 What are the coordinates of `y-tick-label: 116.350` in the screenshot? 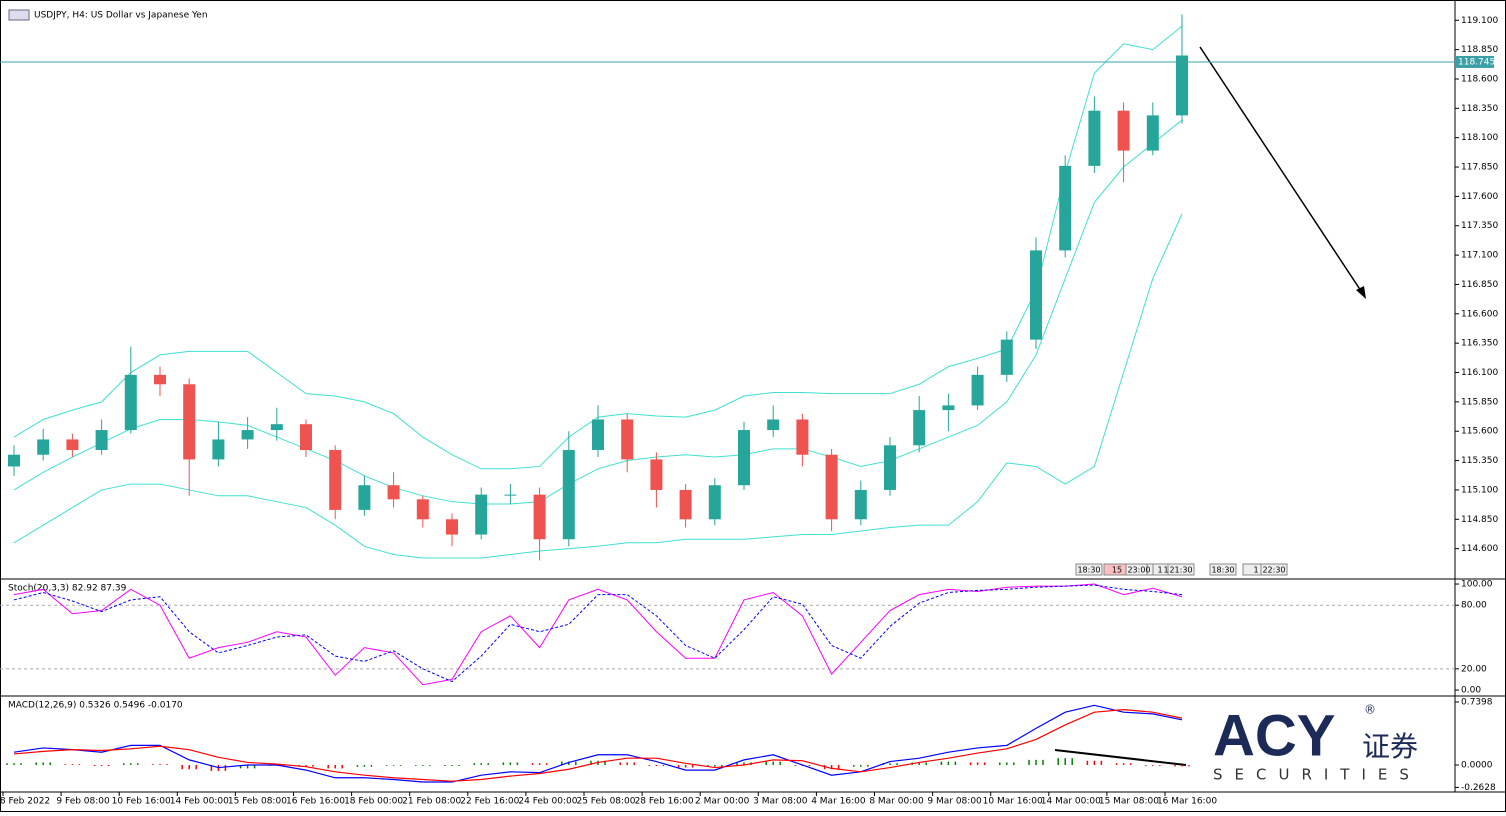 It's located at (1479, 344).